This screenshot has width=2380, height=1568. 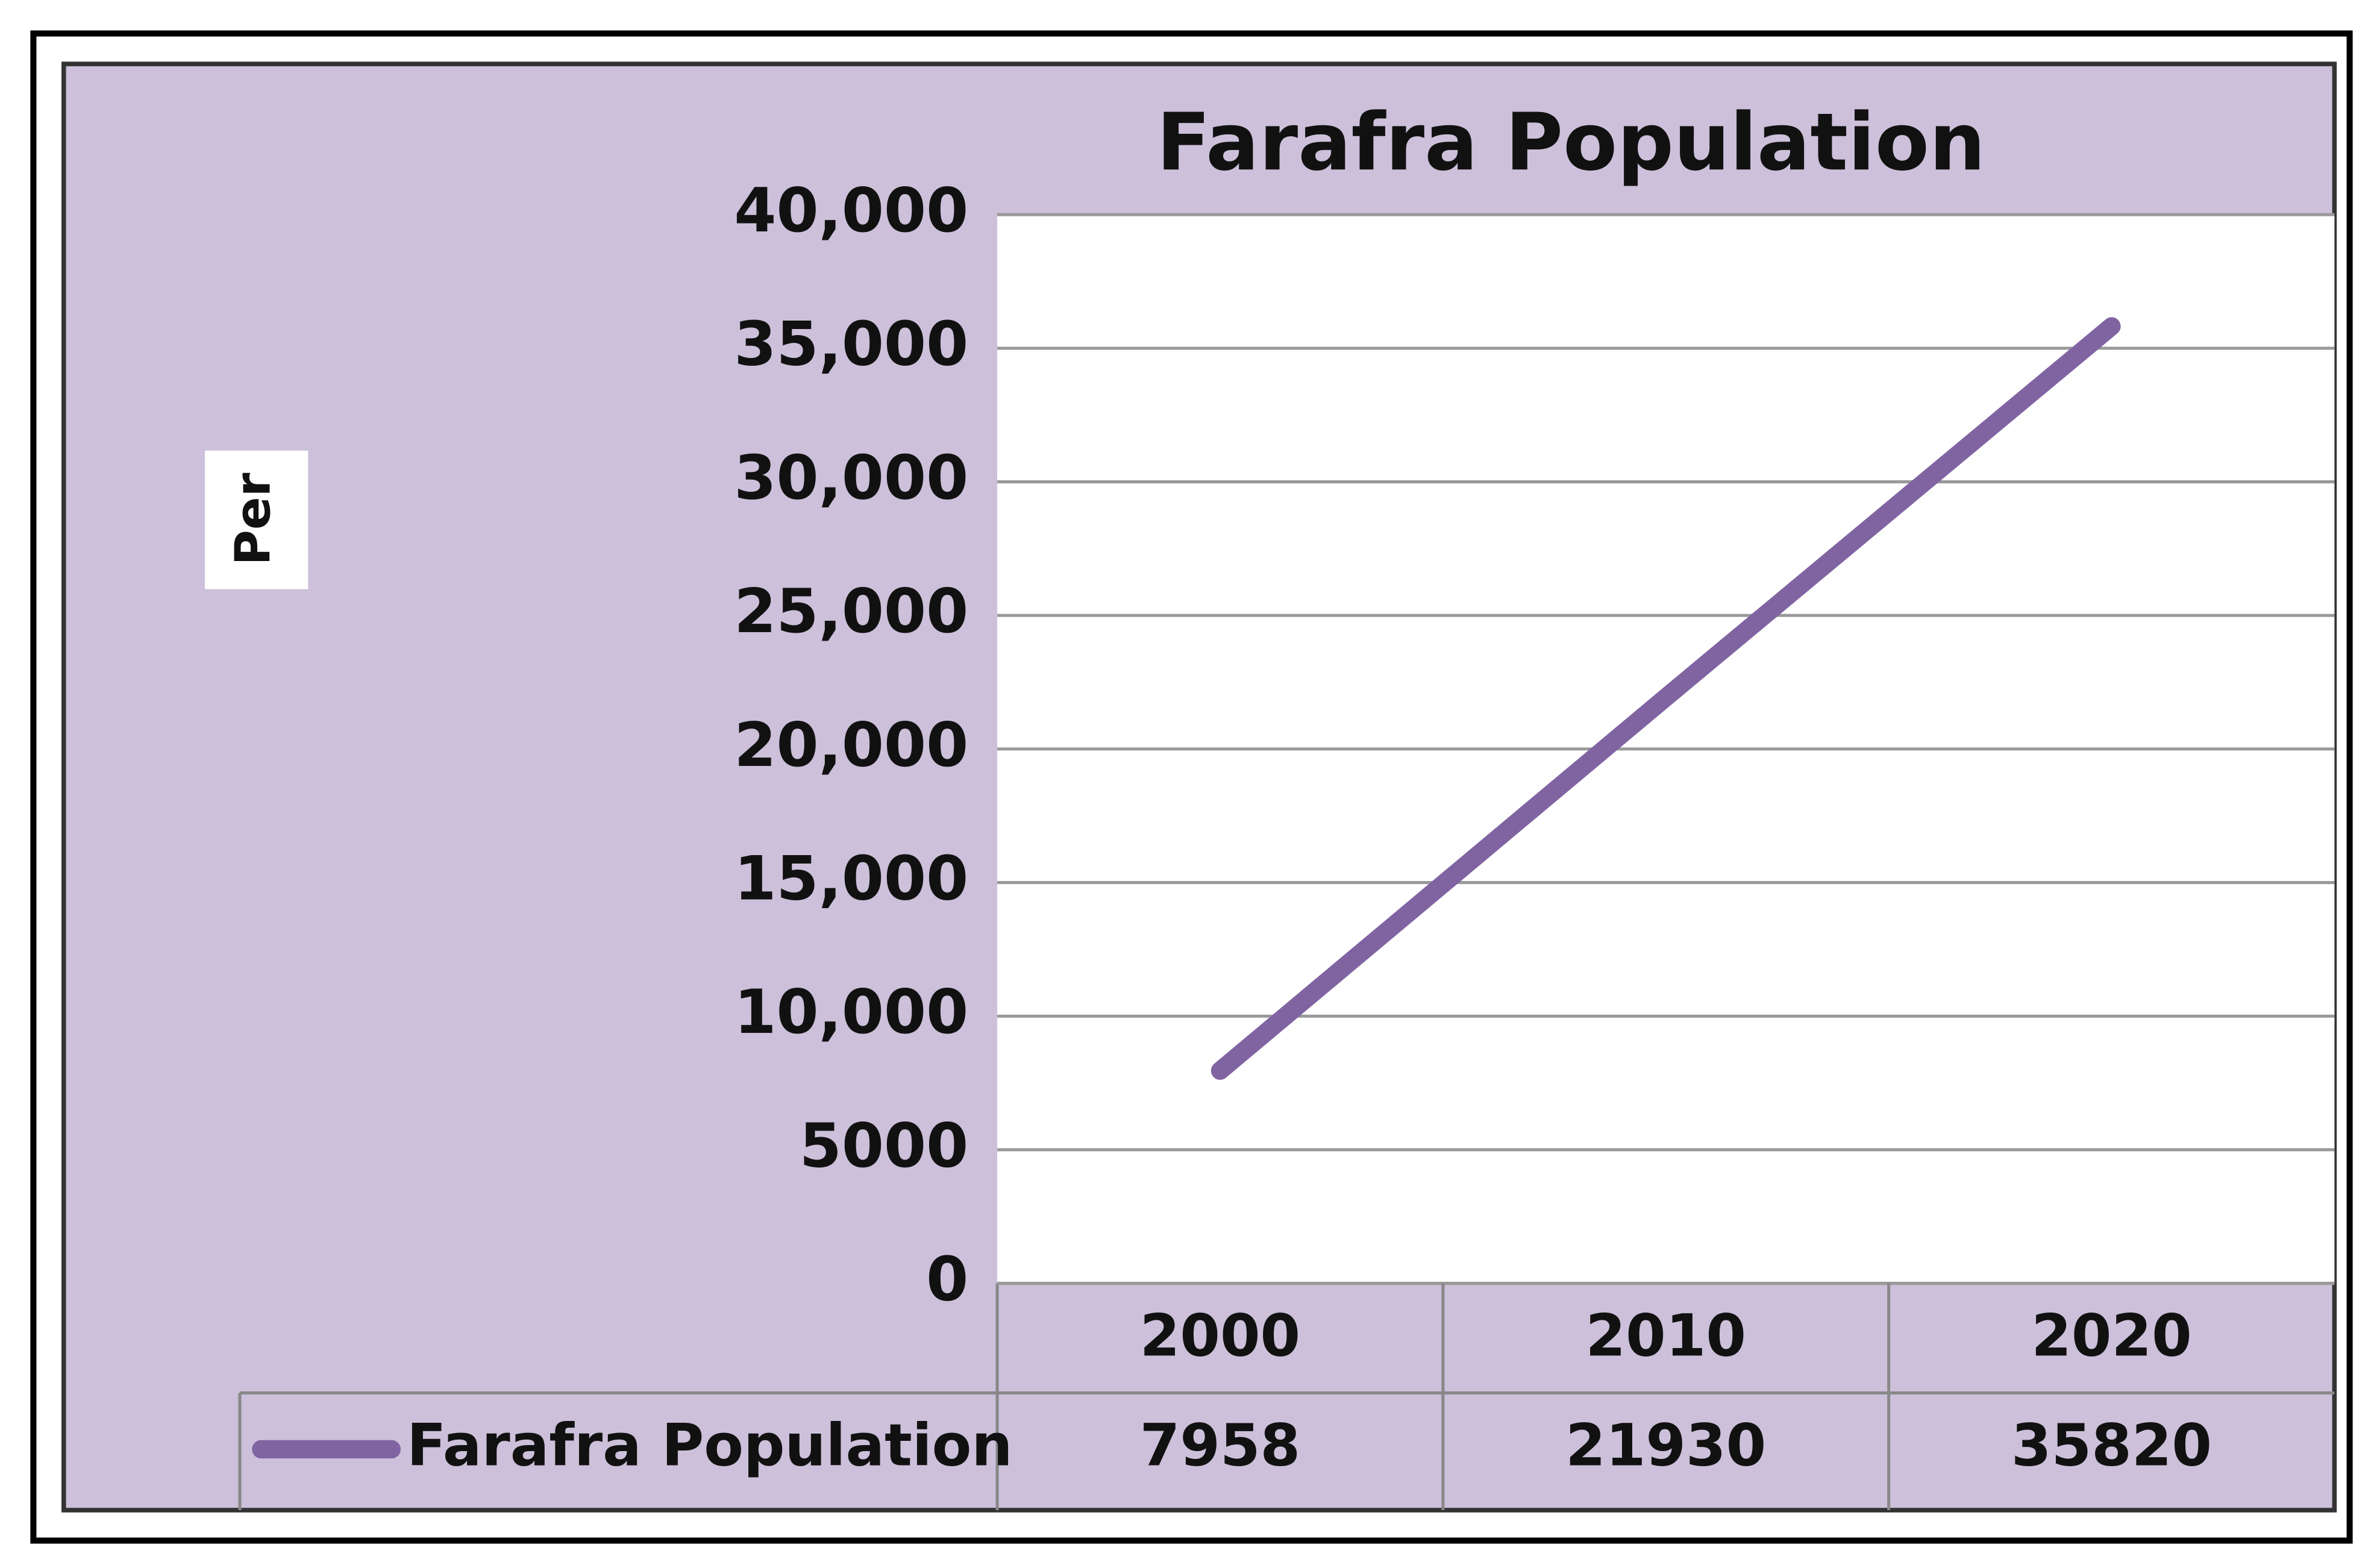 What do you see at coordinates (1571, 142) in the screenshot?
I see `chart-title: Farafra Population` at bounding box center [1571, 142].